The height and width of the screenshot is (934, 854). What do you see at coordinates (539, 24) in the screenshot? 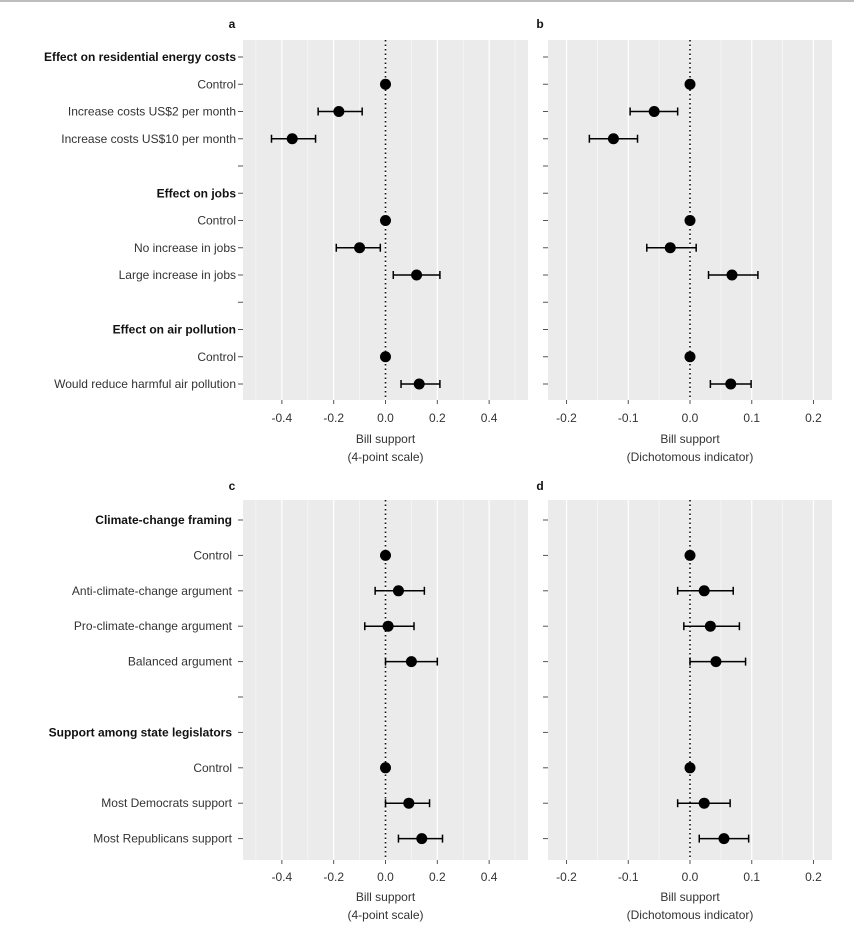
I see `panel-label: b` at bounding box center [539, 24].